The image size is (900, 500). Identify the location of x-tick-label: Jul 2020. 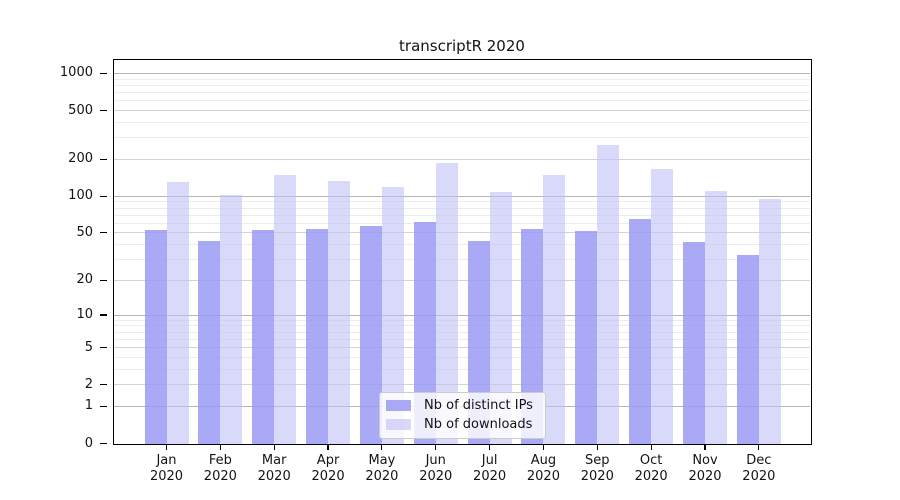
(490, 468).